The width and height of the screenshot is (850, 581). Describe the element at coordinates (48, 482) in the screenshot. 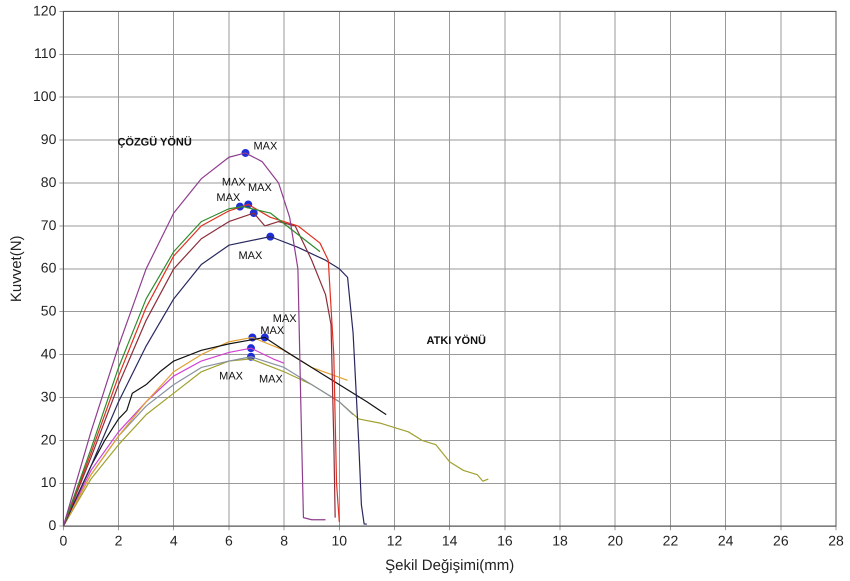

I see `y-tick-label: 10` at that location.